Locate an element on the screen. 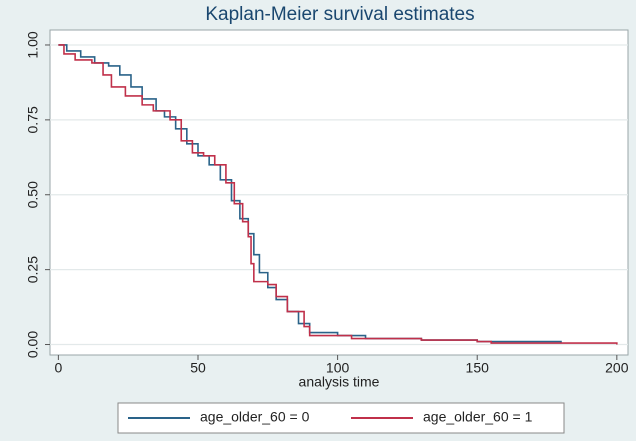 This screenshot has height=441, width=636. legend is located at coordinates (341, 418).